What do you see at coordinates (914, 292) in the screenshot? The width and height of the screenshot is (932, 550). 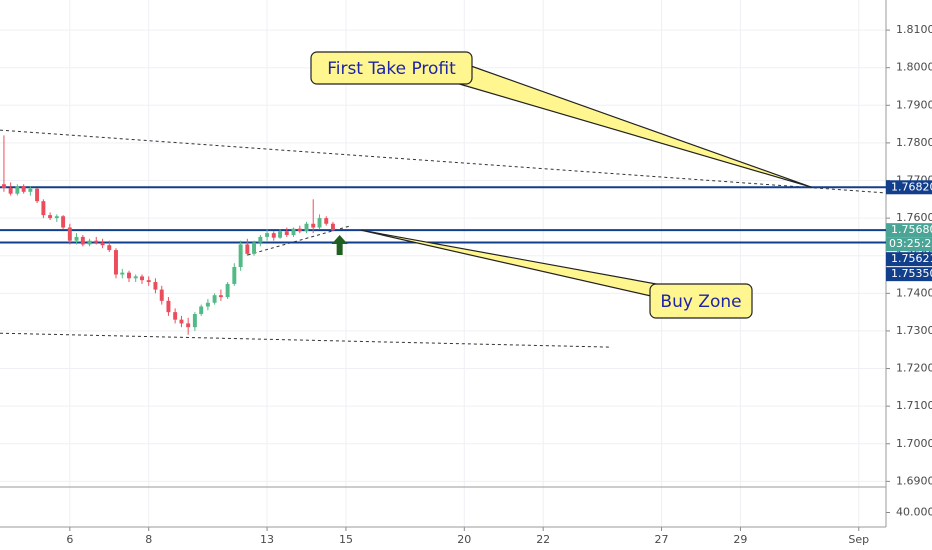 I see `y-tick-label: 1.74000` at bounding box center [914, 292].